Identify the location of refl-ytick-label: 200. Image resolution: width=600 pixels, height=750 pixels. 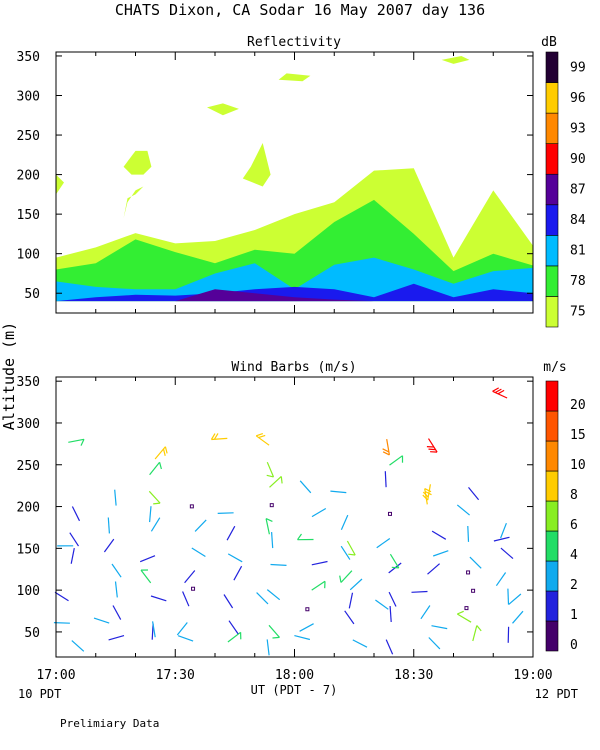
(28, 176).